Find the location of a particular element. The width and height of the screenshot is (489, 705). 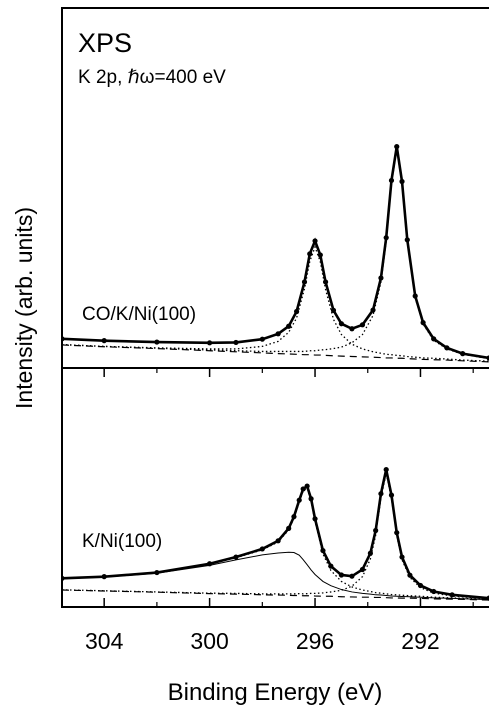

x-tick-label: 304 is located at coordinates (104, 641).